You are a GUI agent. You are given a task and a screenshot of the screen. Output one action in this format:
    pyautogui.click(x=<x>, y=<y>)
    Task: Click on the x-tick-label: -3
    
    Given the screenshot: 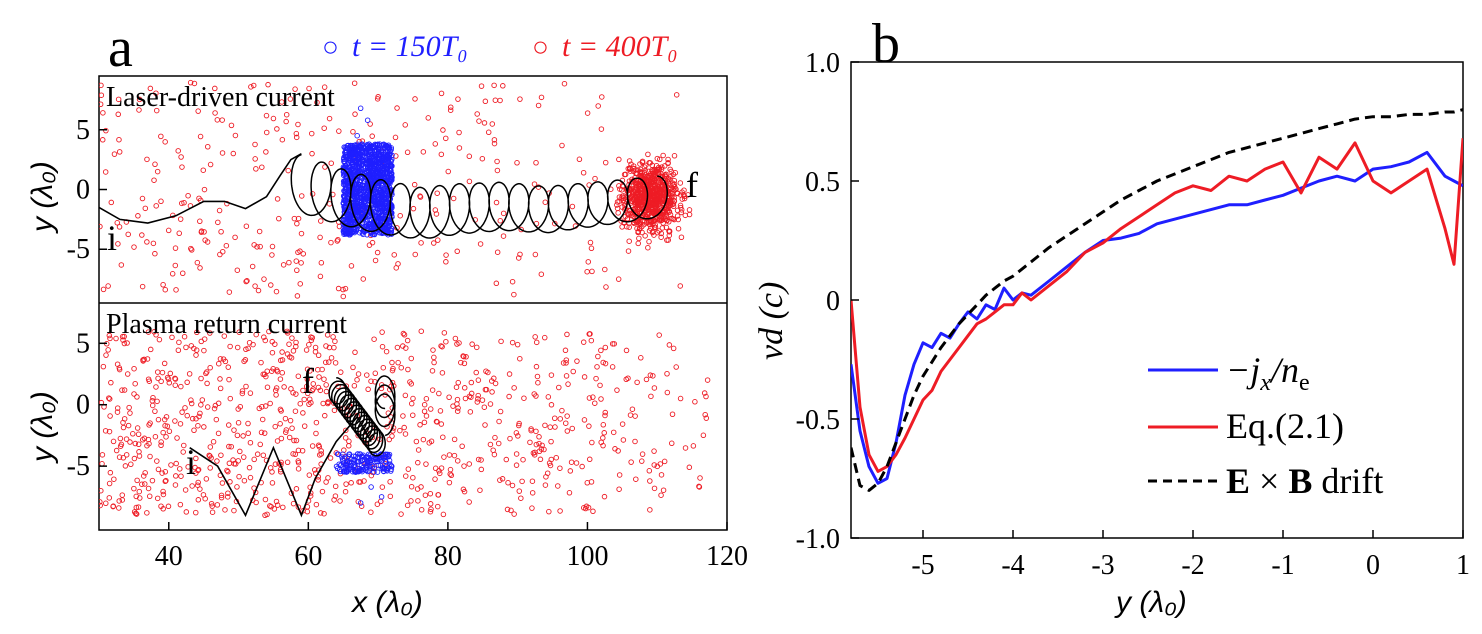 What is the action you would take?
    pyautogui.click(x=1102, y=565)
    